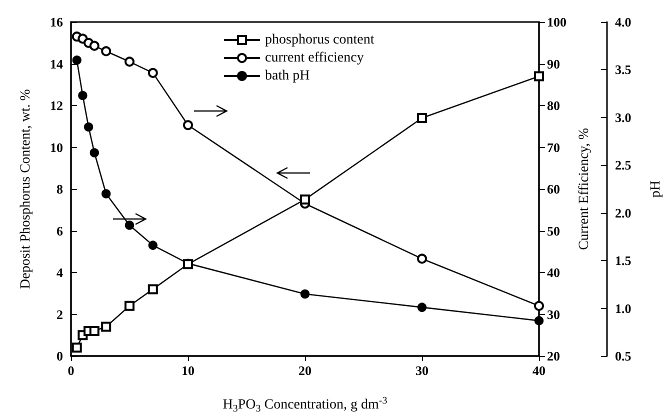 This screenshot has height=420, width=671. What do you see at coordinates (422, 370) in the screenshot?
I see `x-tick-label: 30` at bounding box center [422, 370].